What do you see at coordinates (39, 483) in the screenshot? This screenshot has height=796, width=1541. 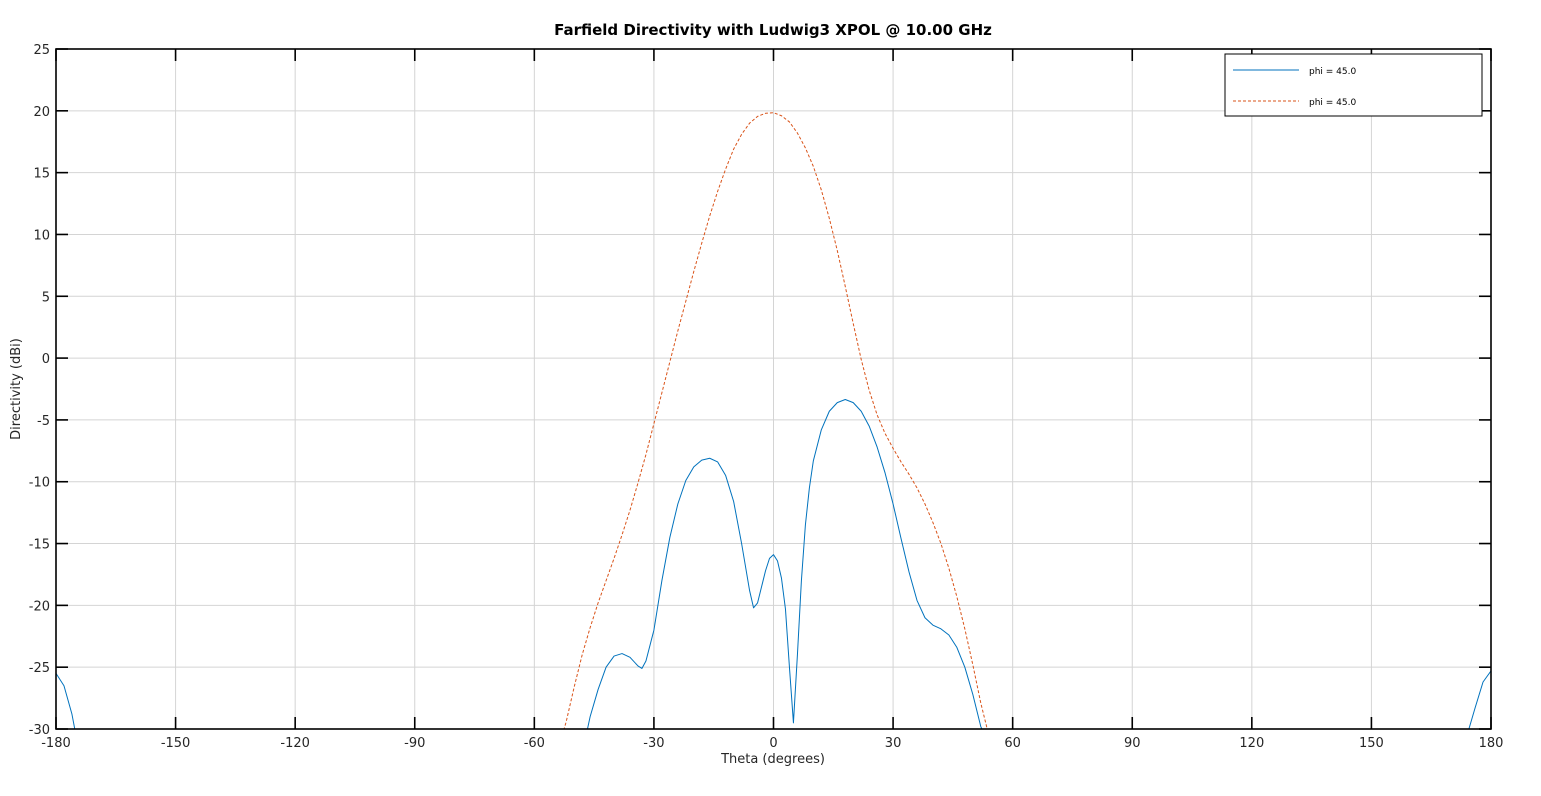 I see `y-tick-label: -10` at bounding box center [39, 483].